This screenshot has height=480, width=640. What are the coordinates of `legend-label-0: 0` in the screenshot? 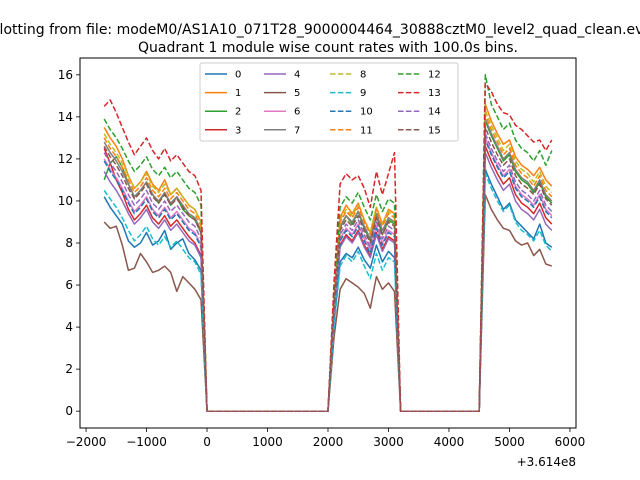 It's located at (238, 75).